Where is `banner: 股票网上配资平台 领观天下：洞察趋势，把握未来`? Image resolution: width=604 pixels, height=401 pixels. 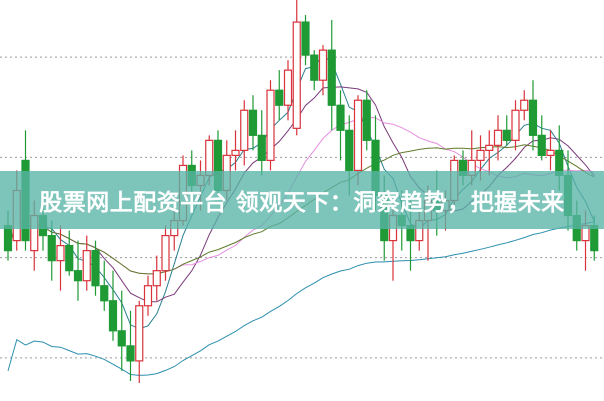
banner: 股票网上配资平台 领观天下：洞察趋势，把握未来 is located at coordinates (302, 200).